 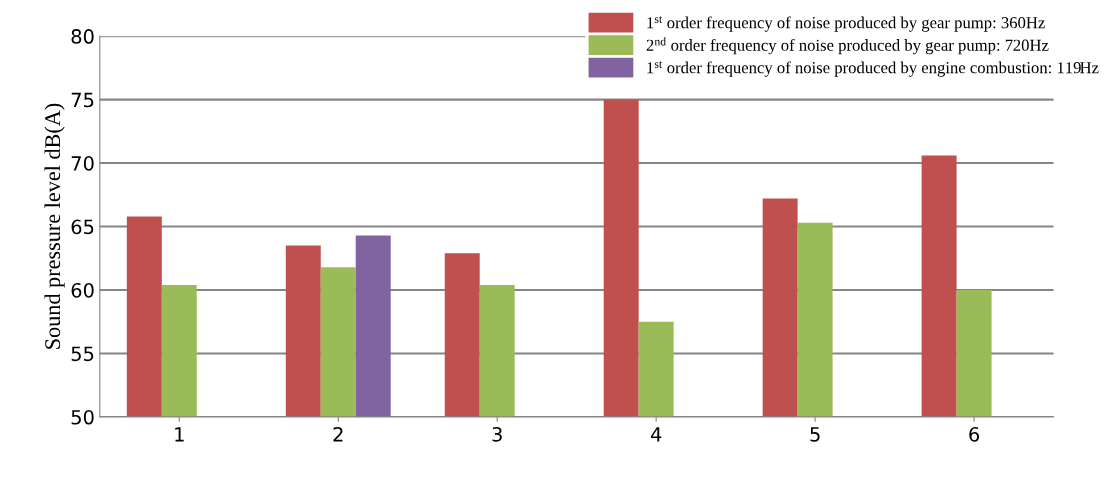 I want to click on x-tick-label: 3, so click(x=497, y=434).